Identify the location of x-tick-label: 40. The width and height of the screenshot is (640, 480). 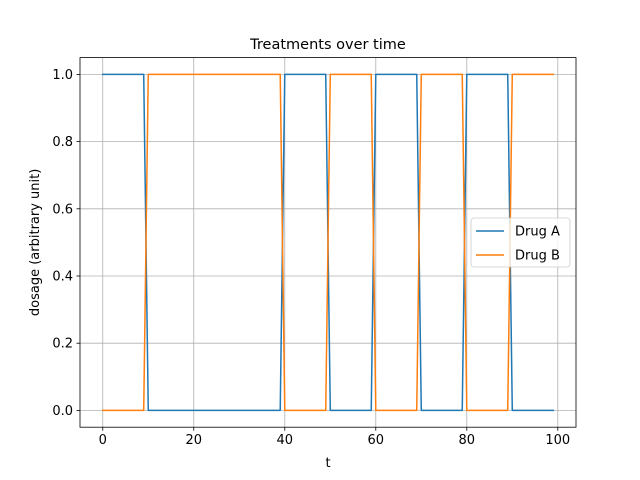
(284, 440).